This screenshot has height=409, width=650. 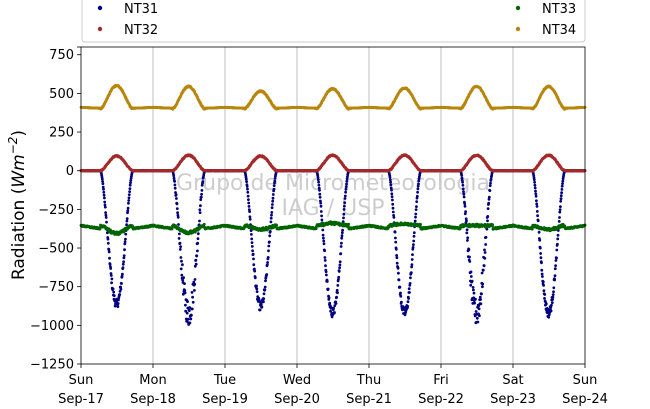 What do you see at coordinates (333, 196) in the screenshot?
I see `watermark: Grupo de Micrometeorologia IAG / USP` at bounding box center [333, 196].